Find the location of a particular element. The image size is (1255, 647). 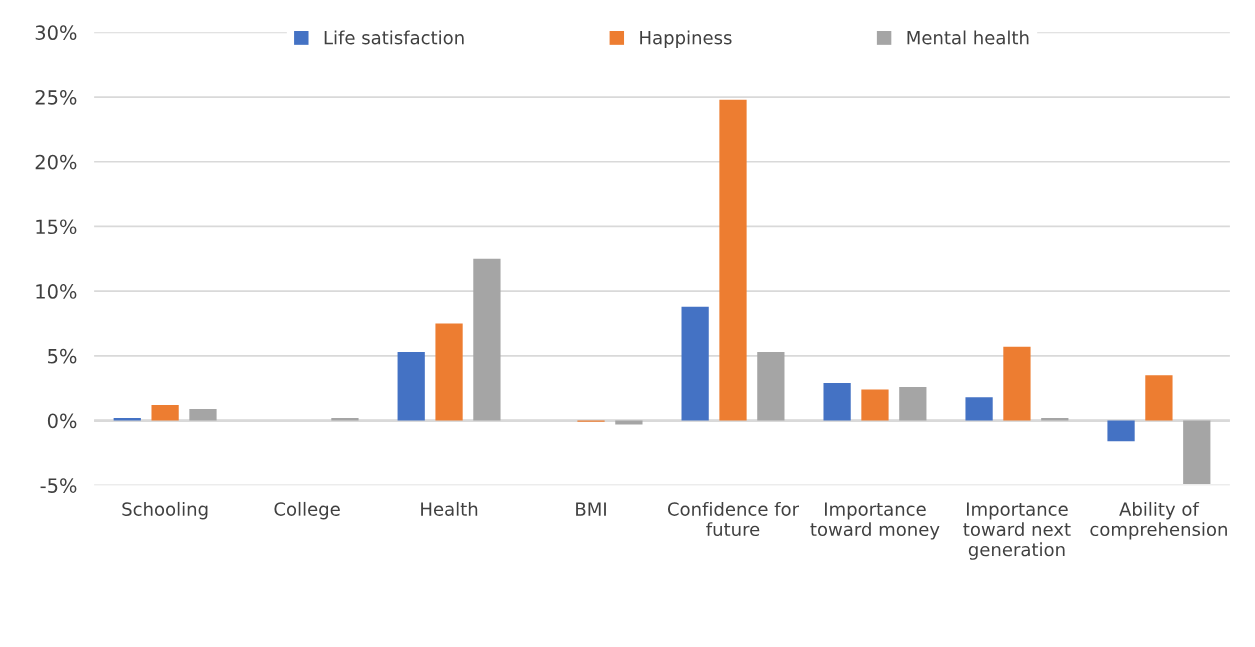

legend-label: Mental health is located at coordinates (968, 37).